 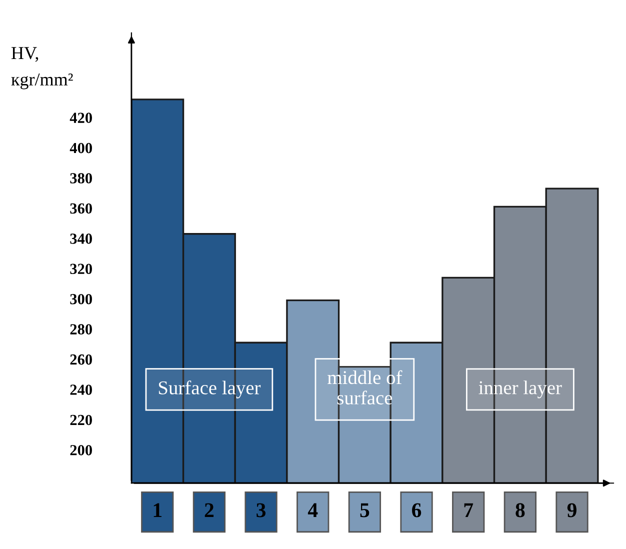 I want to click on x-tick-label: 8, so click(x=520, y=510).